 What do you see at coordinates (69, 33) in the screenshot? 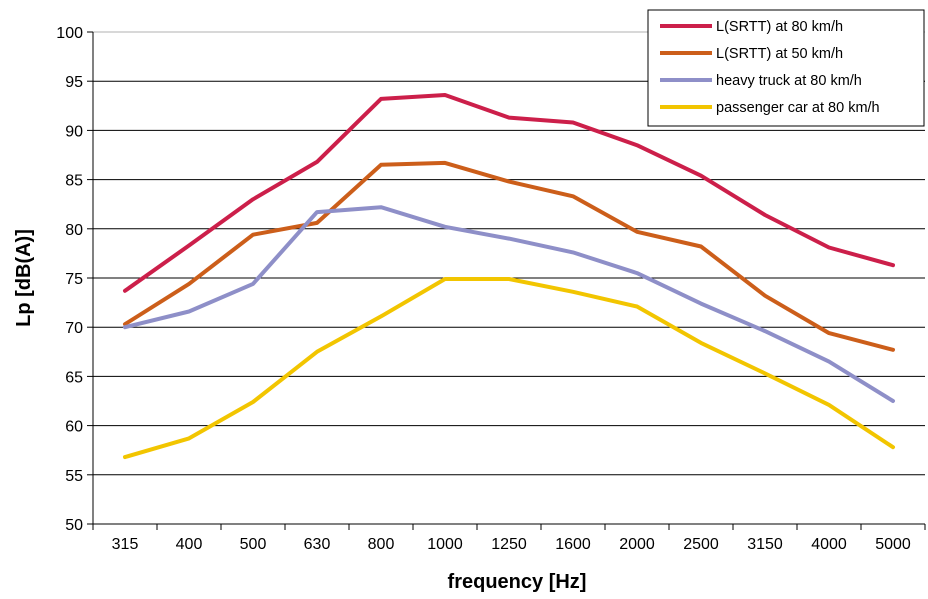
I see `y-tick-label: 100` at bounding box center [69, 33].